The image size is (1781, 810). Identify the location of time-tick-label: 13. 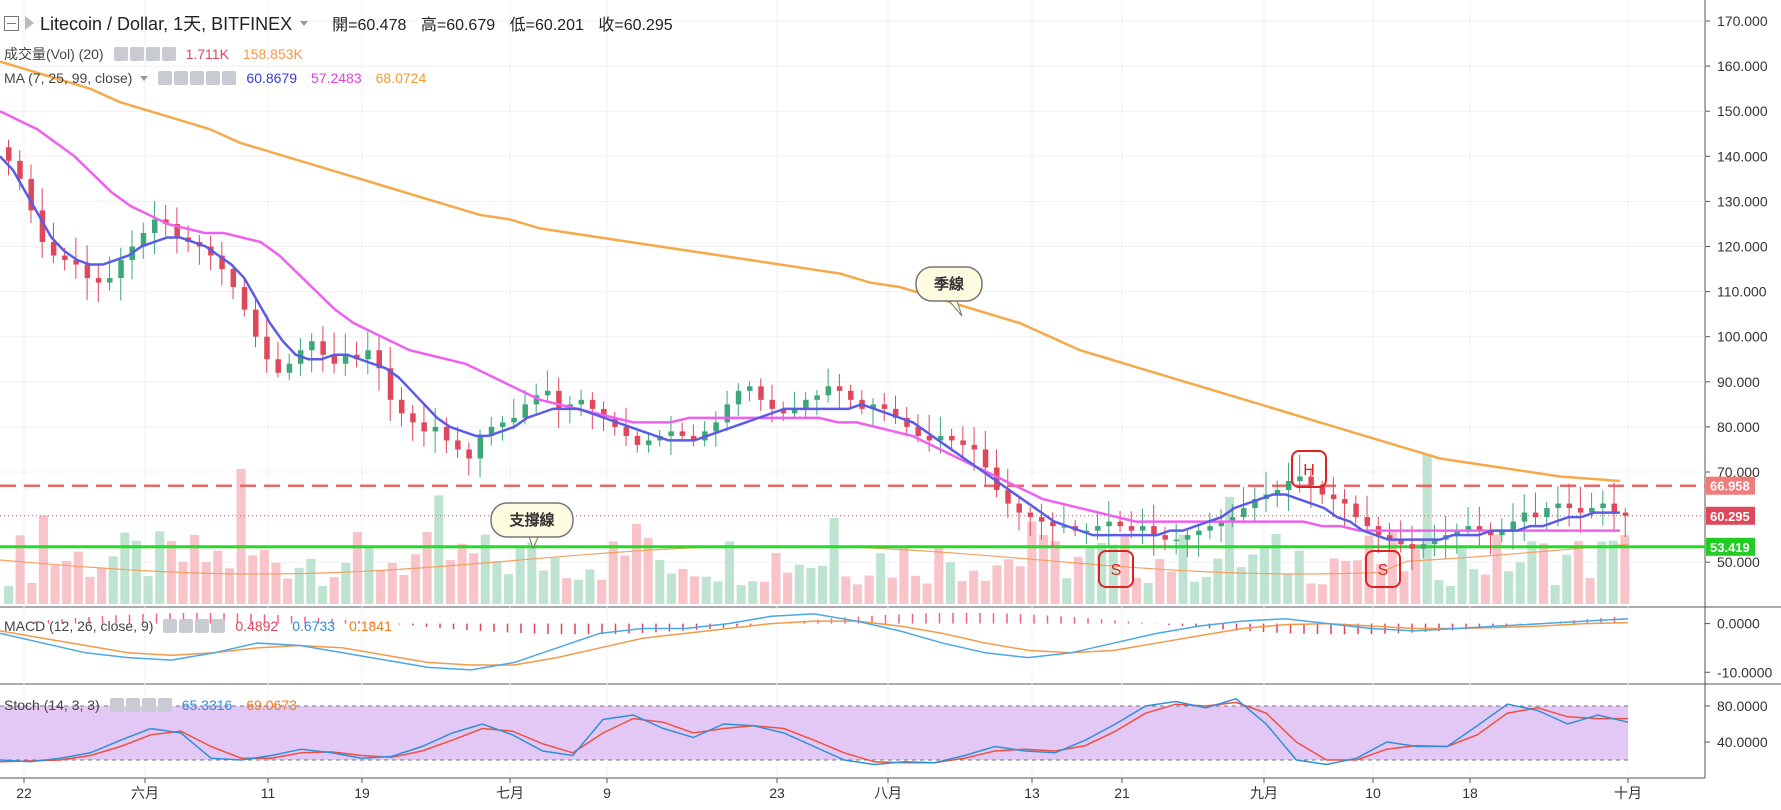
(1032, 793).